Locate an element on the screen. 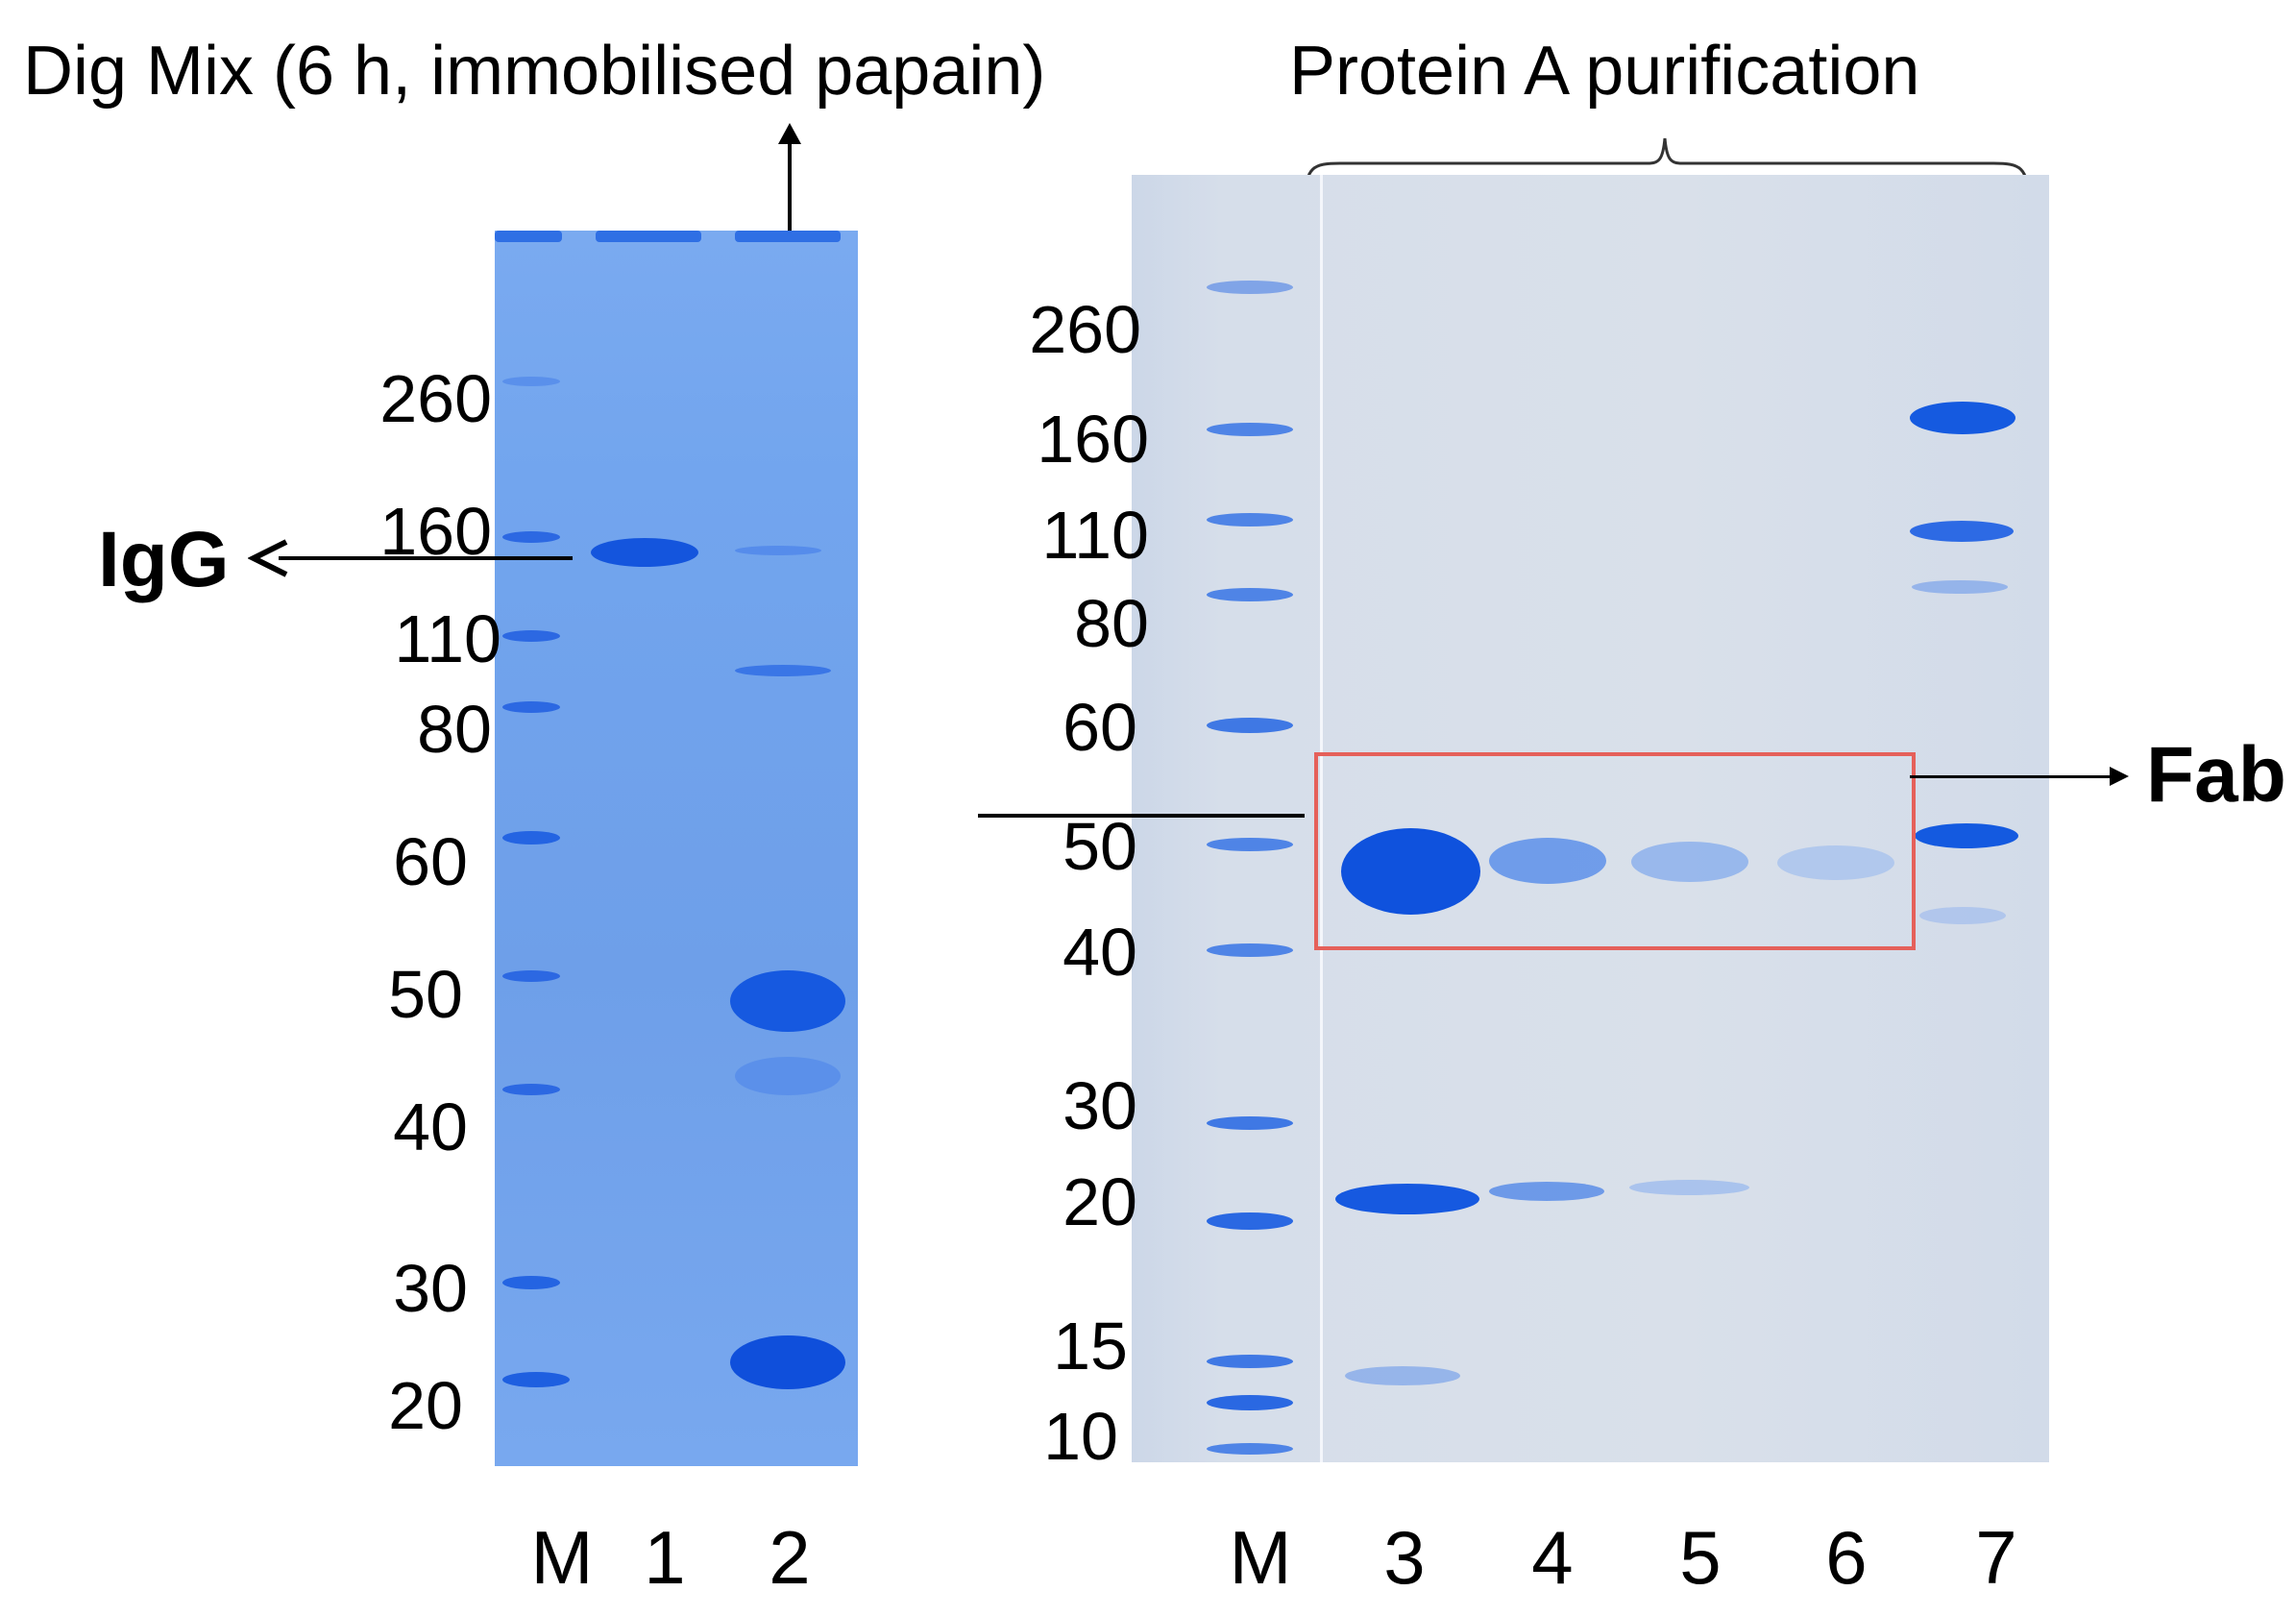  igg-arrow-head is located at coordinates (268, 558).